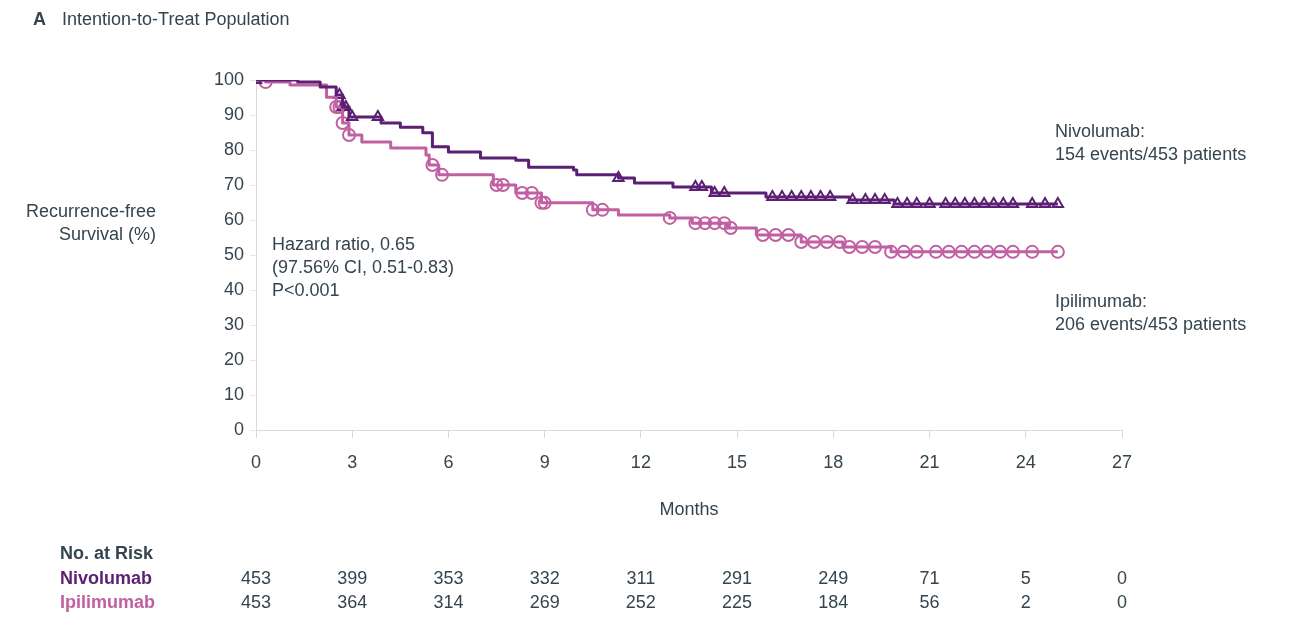  What do you see at coordinates (640, 461) in the screenshot?
I see `x-tick-label: 12` at bounding box center [640, 461].